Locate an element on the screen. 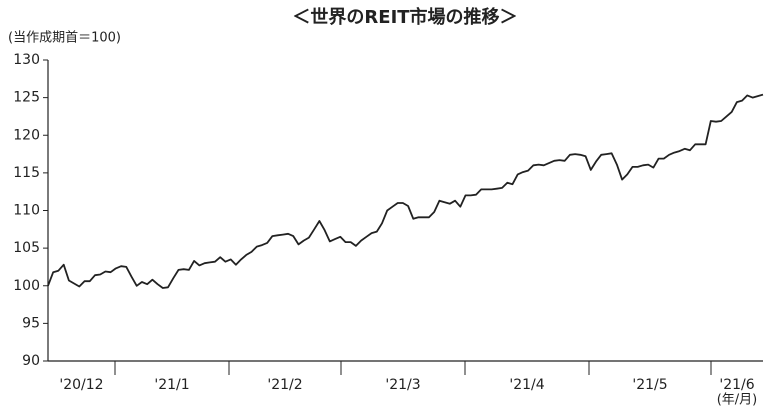 The image size is (765, 411). x-tick-label: '21/6 is located at coordinates (736, 385).